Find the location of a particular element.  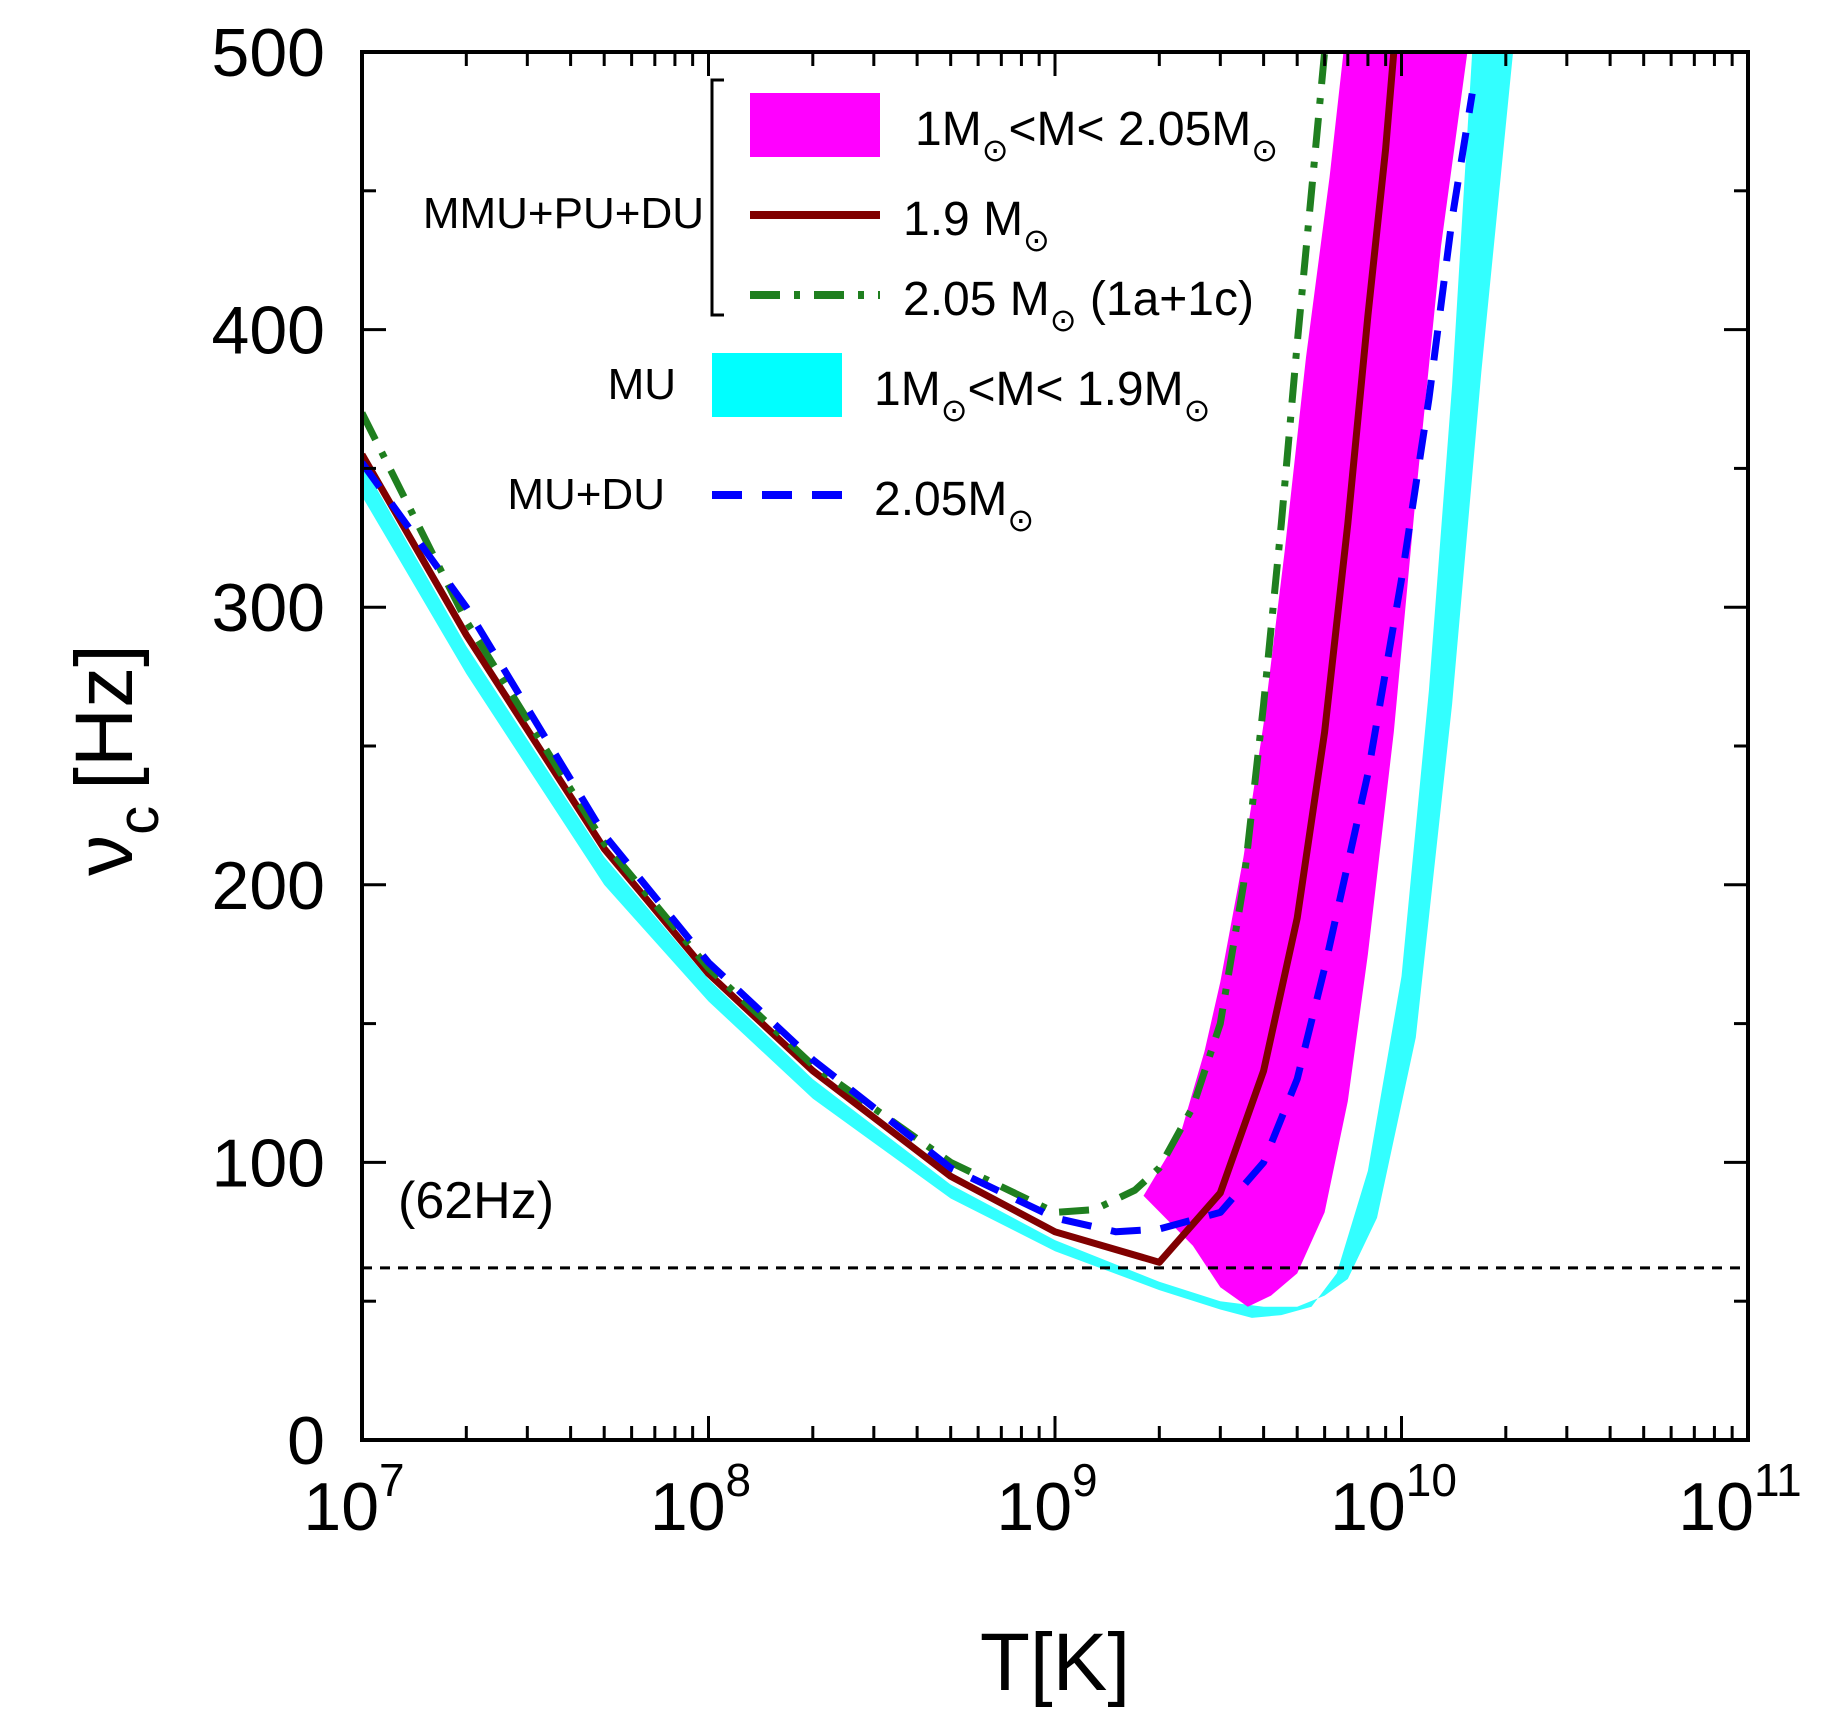

legend-entry-text: 1M⊙<M< 2.05M⊙ is located at coordinates (1096, 135).